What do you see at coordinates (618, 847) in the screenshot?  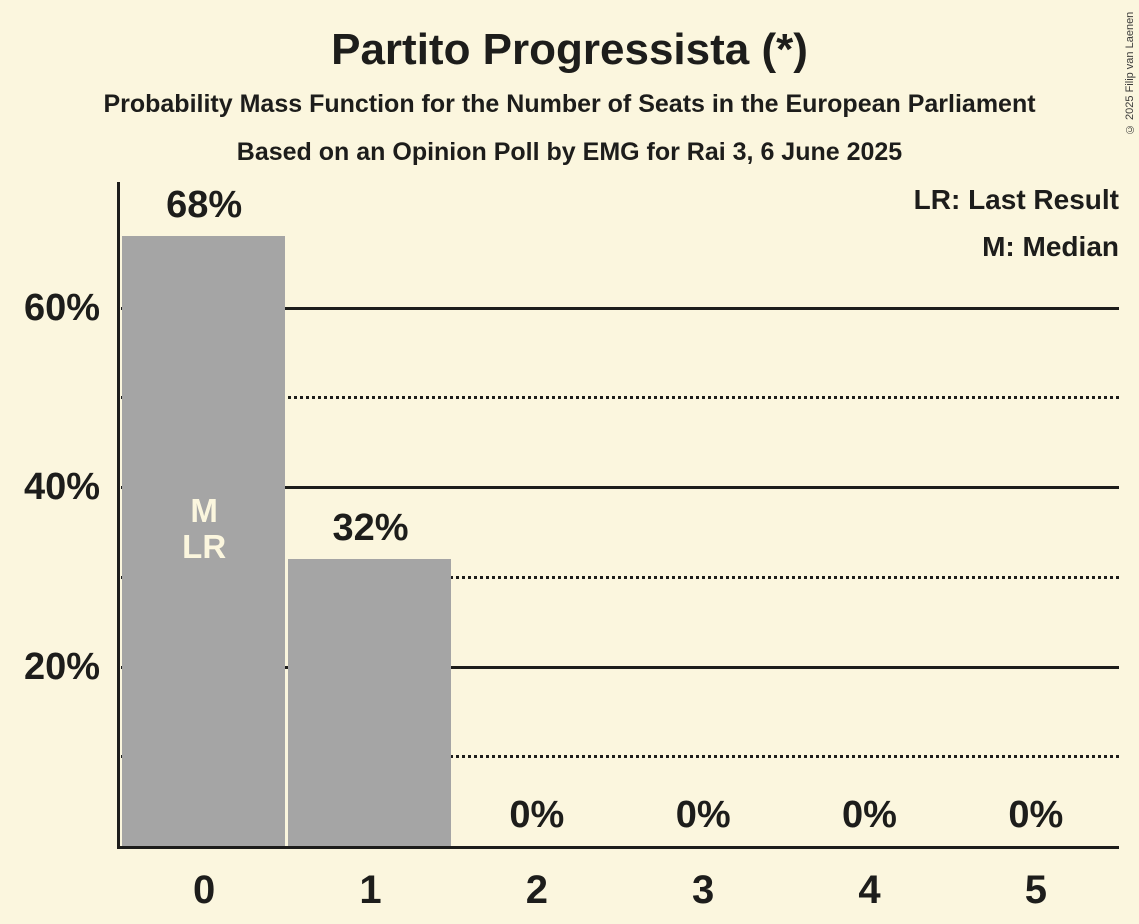 I see `x-axis-line` at bounding box center [618, 847].